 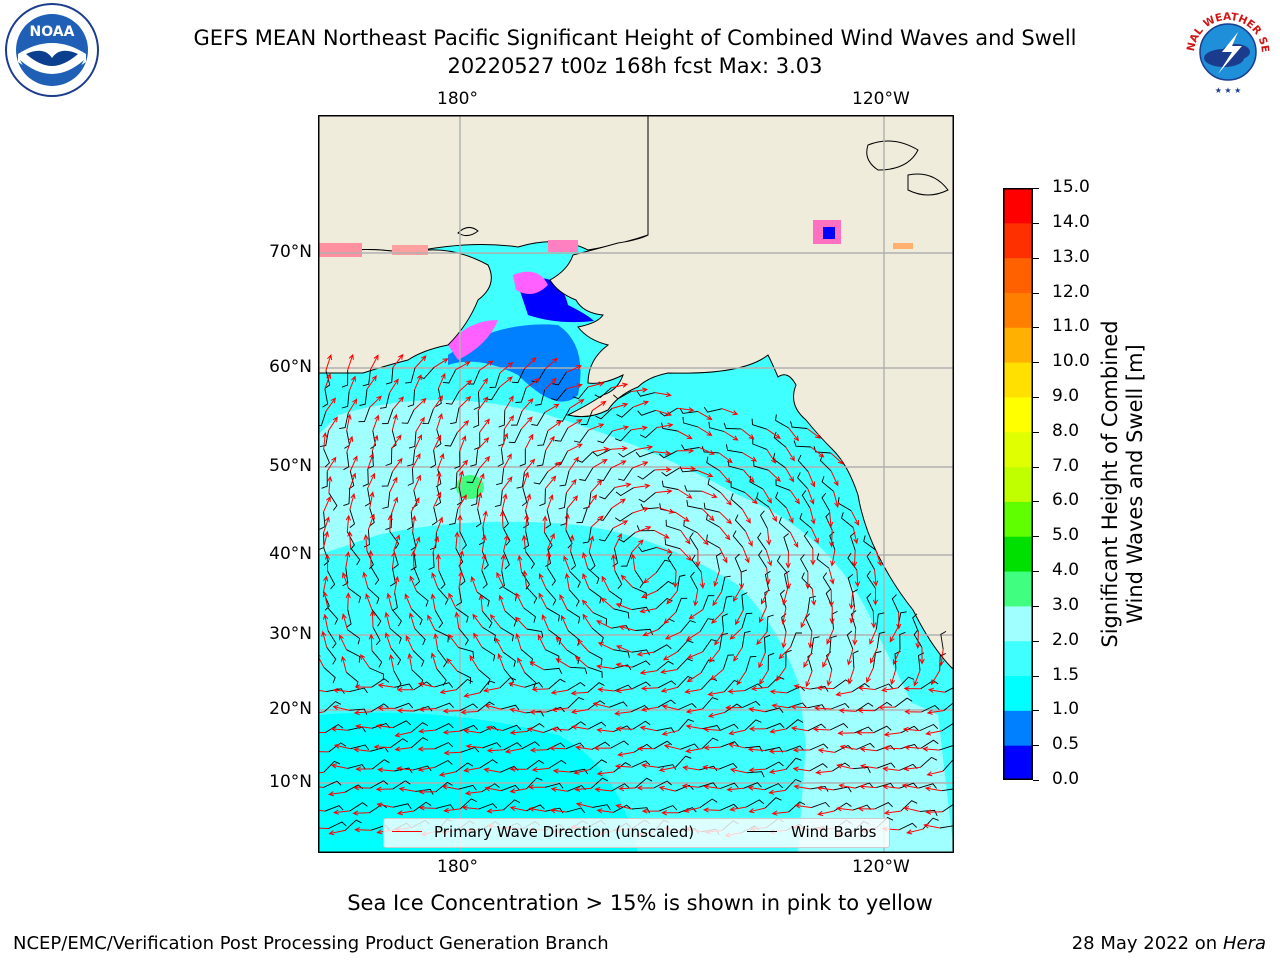 What do you see at coordinates (1066, 779) in the screenshot?
I see `colorbar-tick-label: 0.0` at bounding box center [1066, 779].